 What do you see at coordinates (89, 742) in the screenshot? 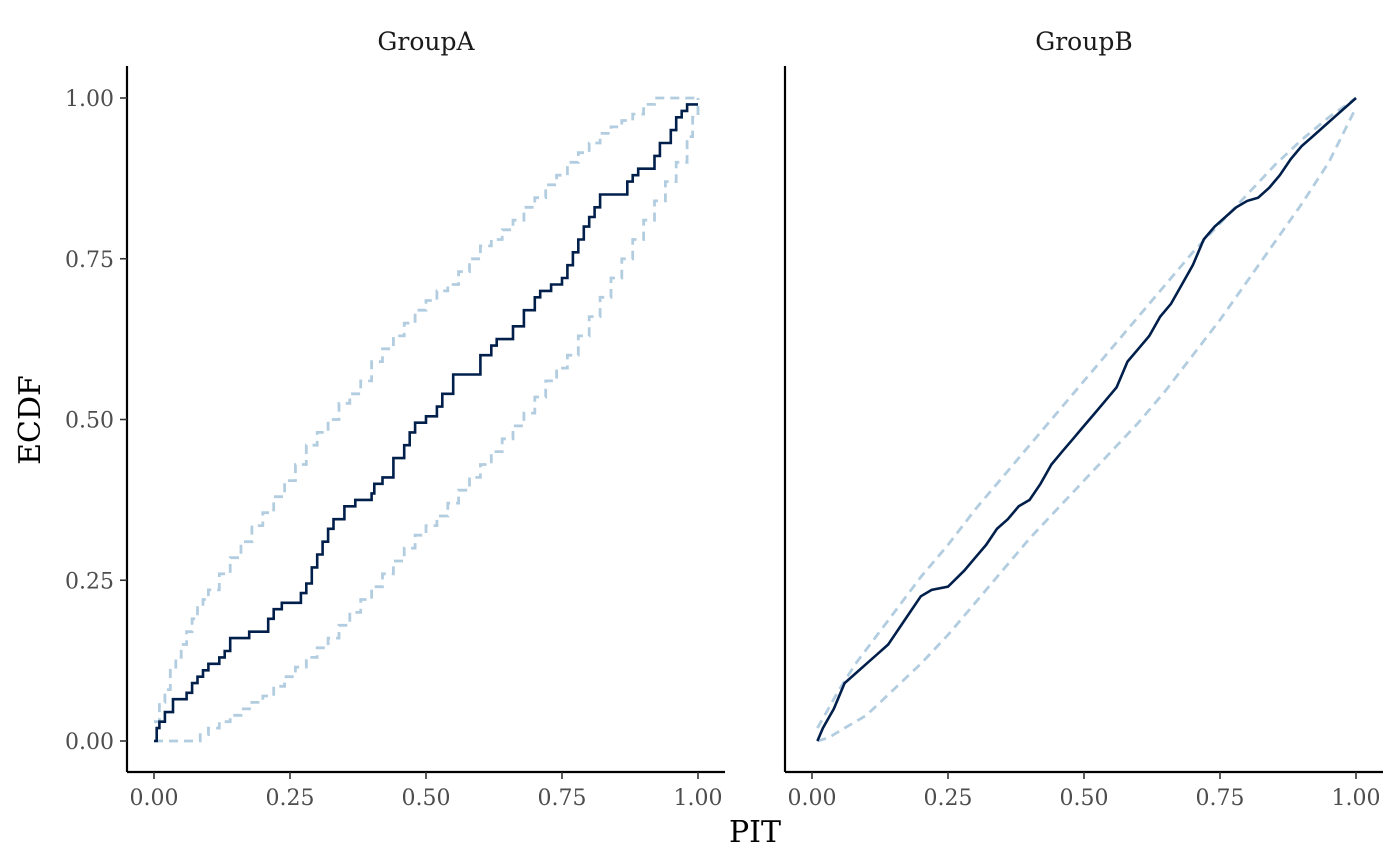
I see `y-tick-label: 0.00` at bounding box center [89, 742].